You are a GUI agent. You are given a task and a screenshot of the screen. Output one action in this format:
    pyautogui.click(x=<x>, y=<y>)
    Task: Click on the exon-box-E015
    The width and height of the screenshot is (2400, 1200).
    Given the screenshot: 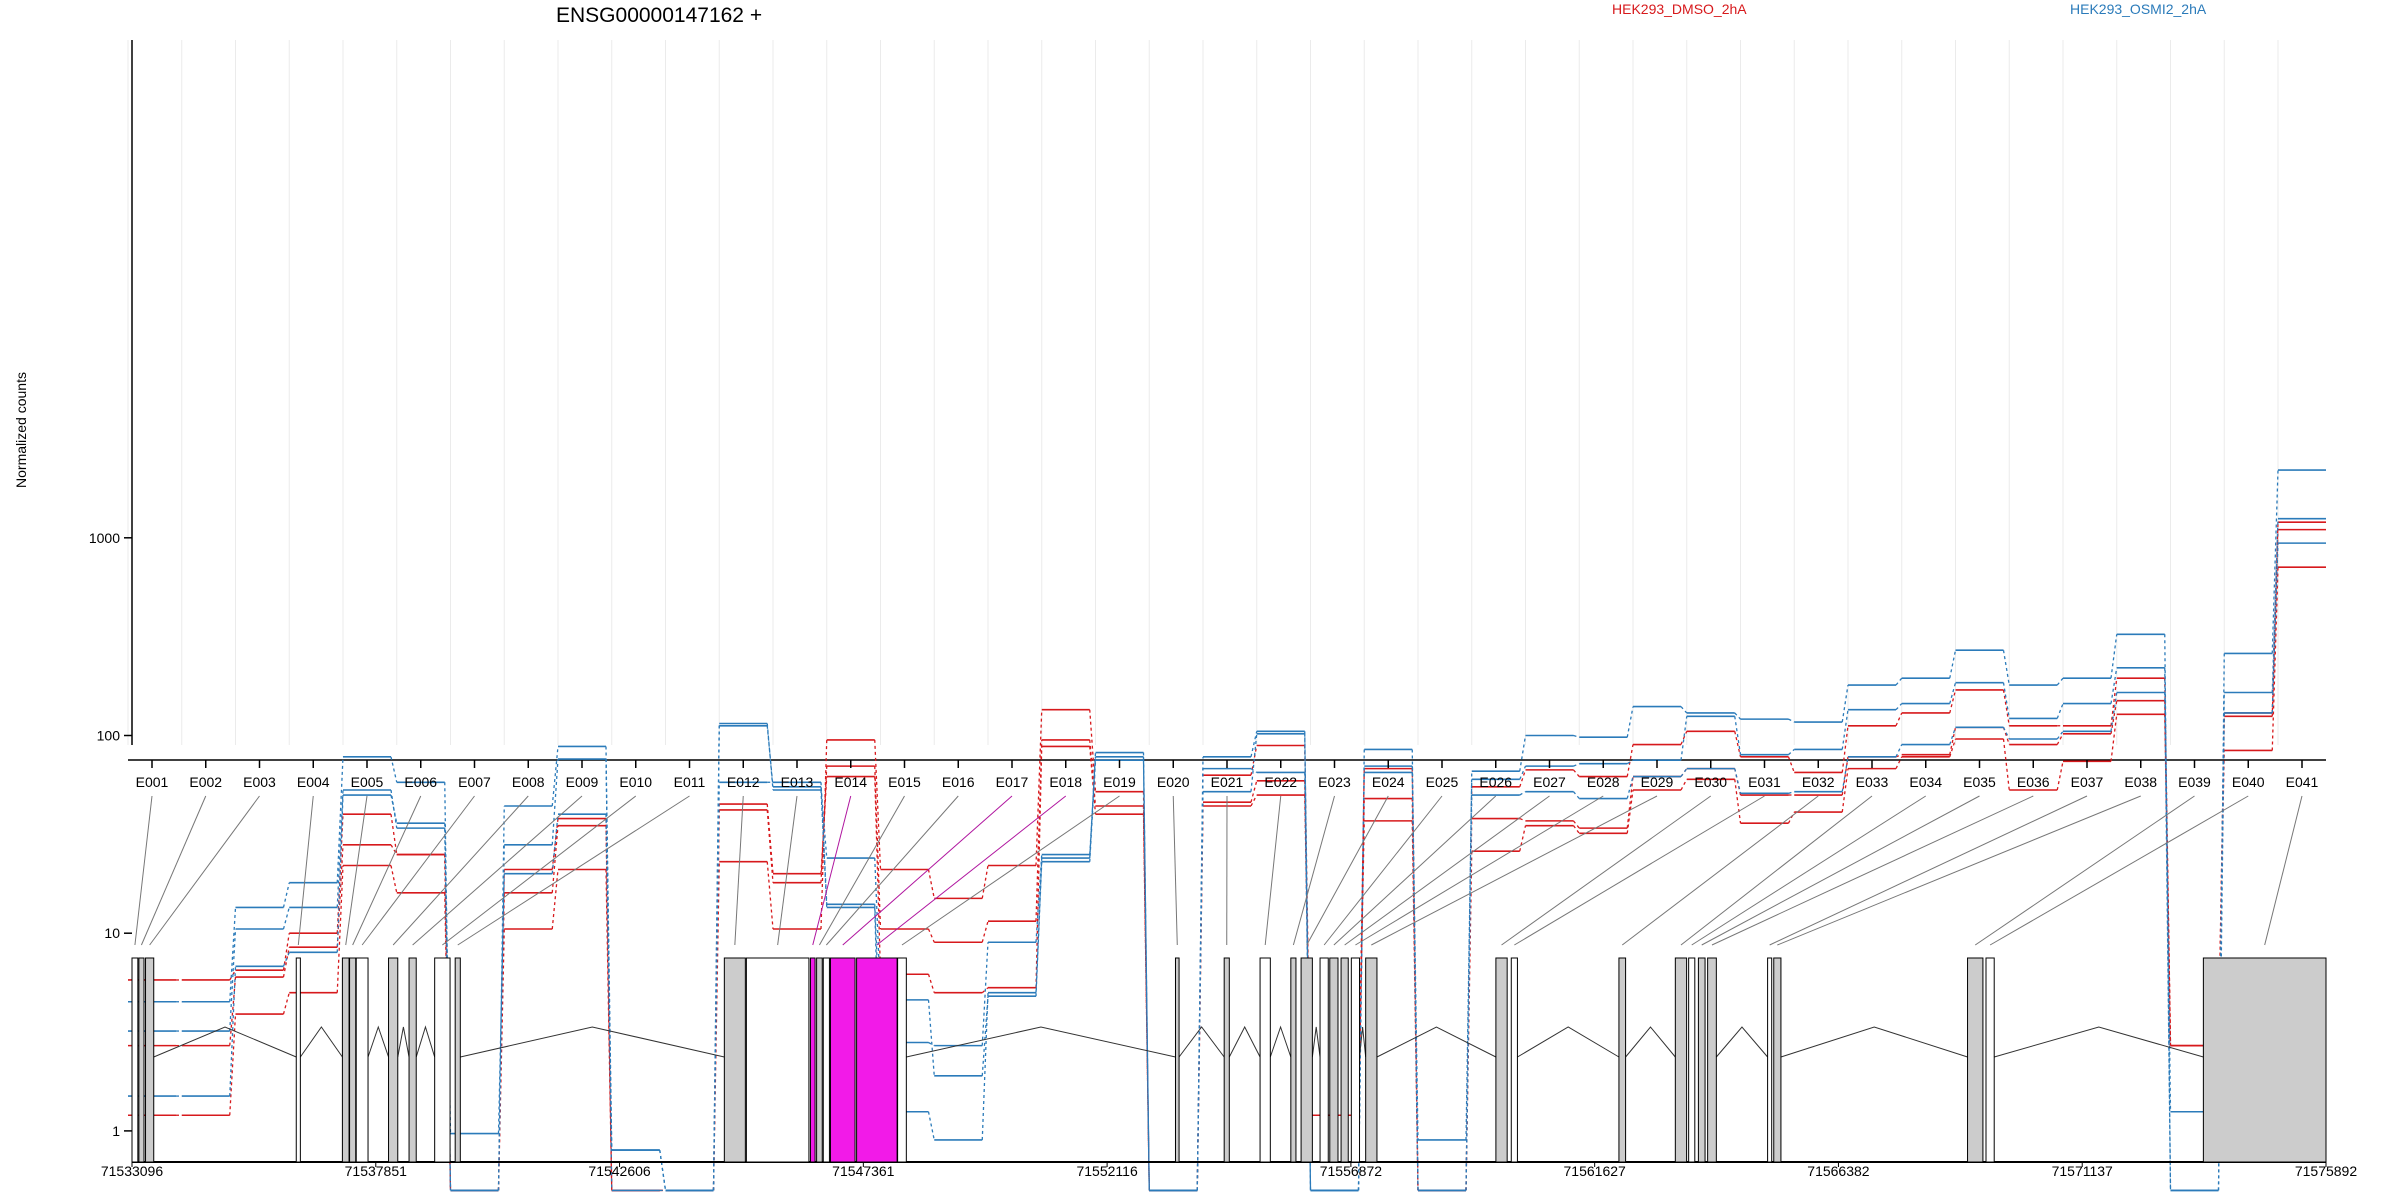 What is the action you would take?
    pyautogui.click(x=819, y=1060)
    